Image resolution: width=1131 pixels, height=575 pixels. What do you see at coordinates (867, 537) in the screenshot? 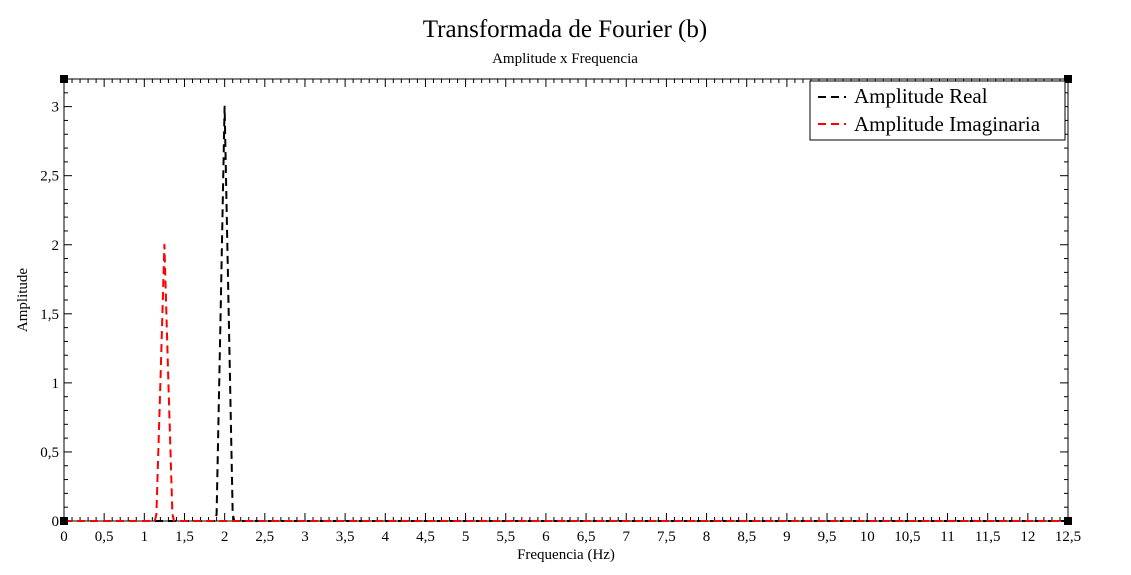
I see `x-tick-label: 10` at bounding box center [867, 537].